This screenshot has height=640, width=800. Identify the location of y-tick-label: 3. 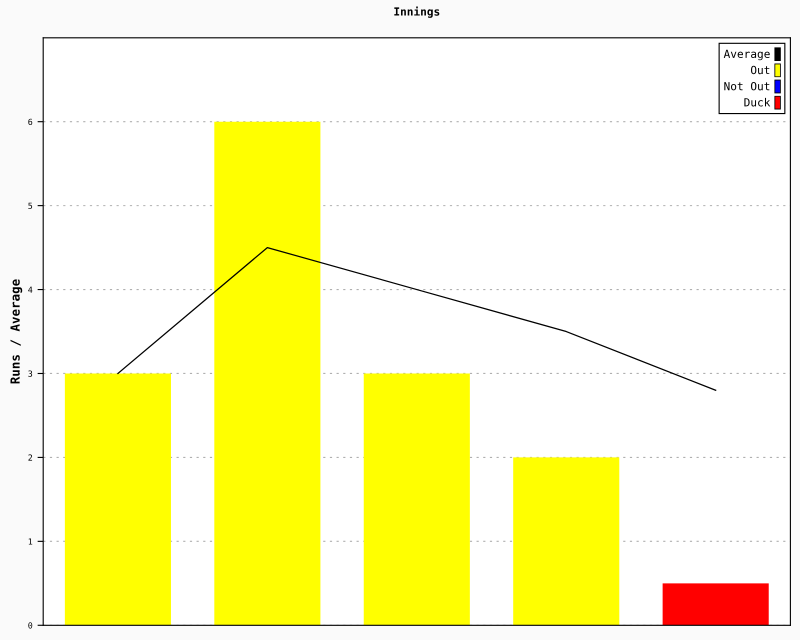
(30, 373).